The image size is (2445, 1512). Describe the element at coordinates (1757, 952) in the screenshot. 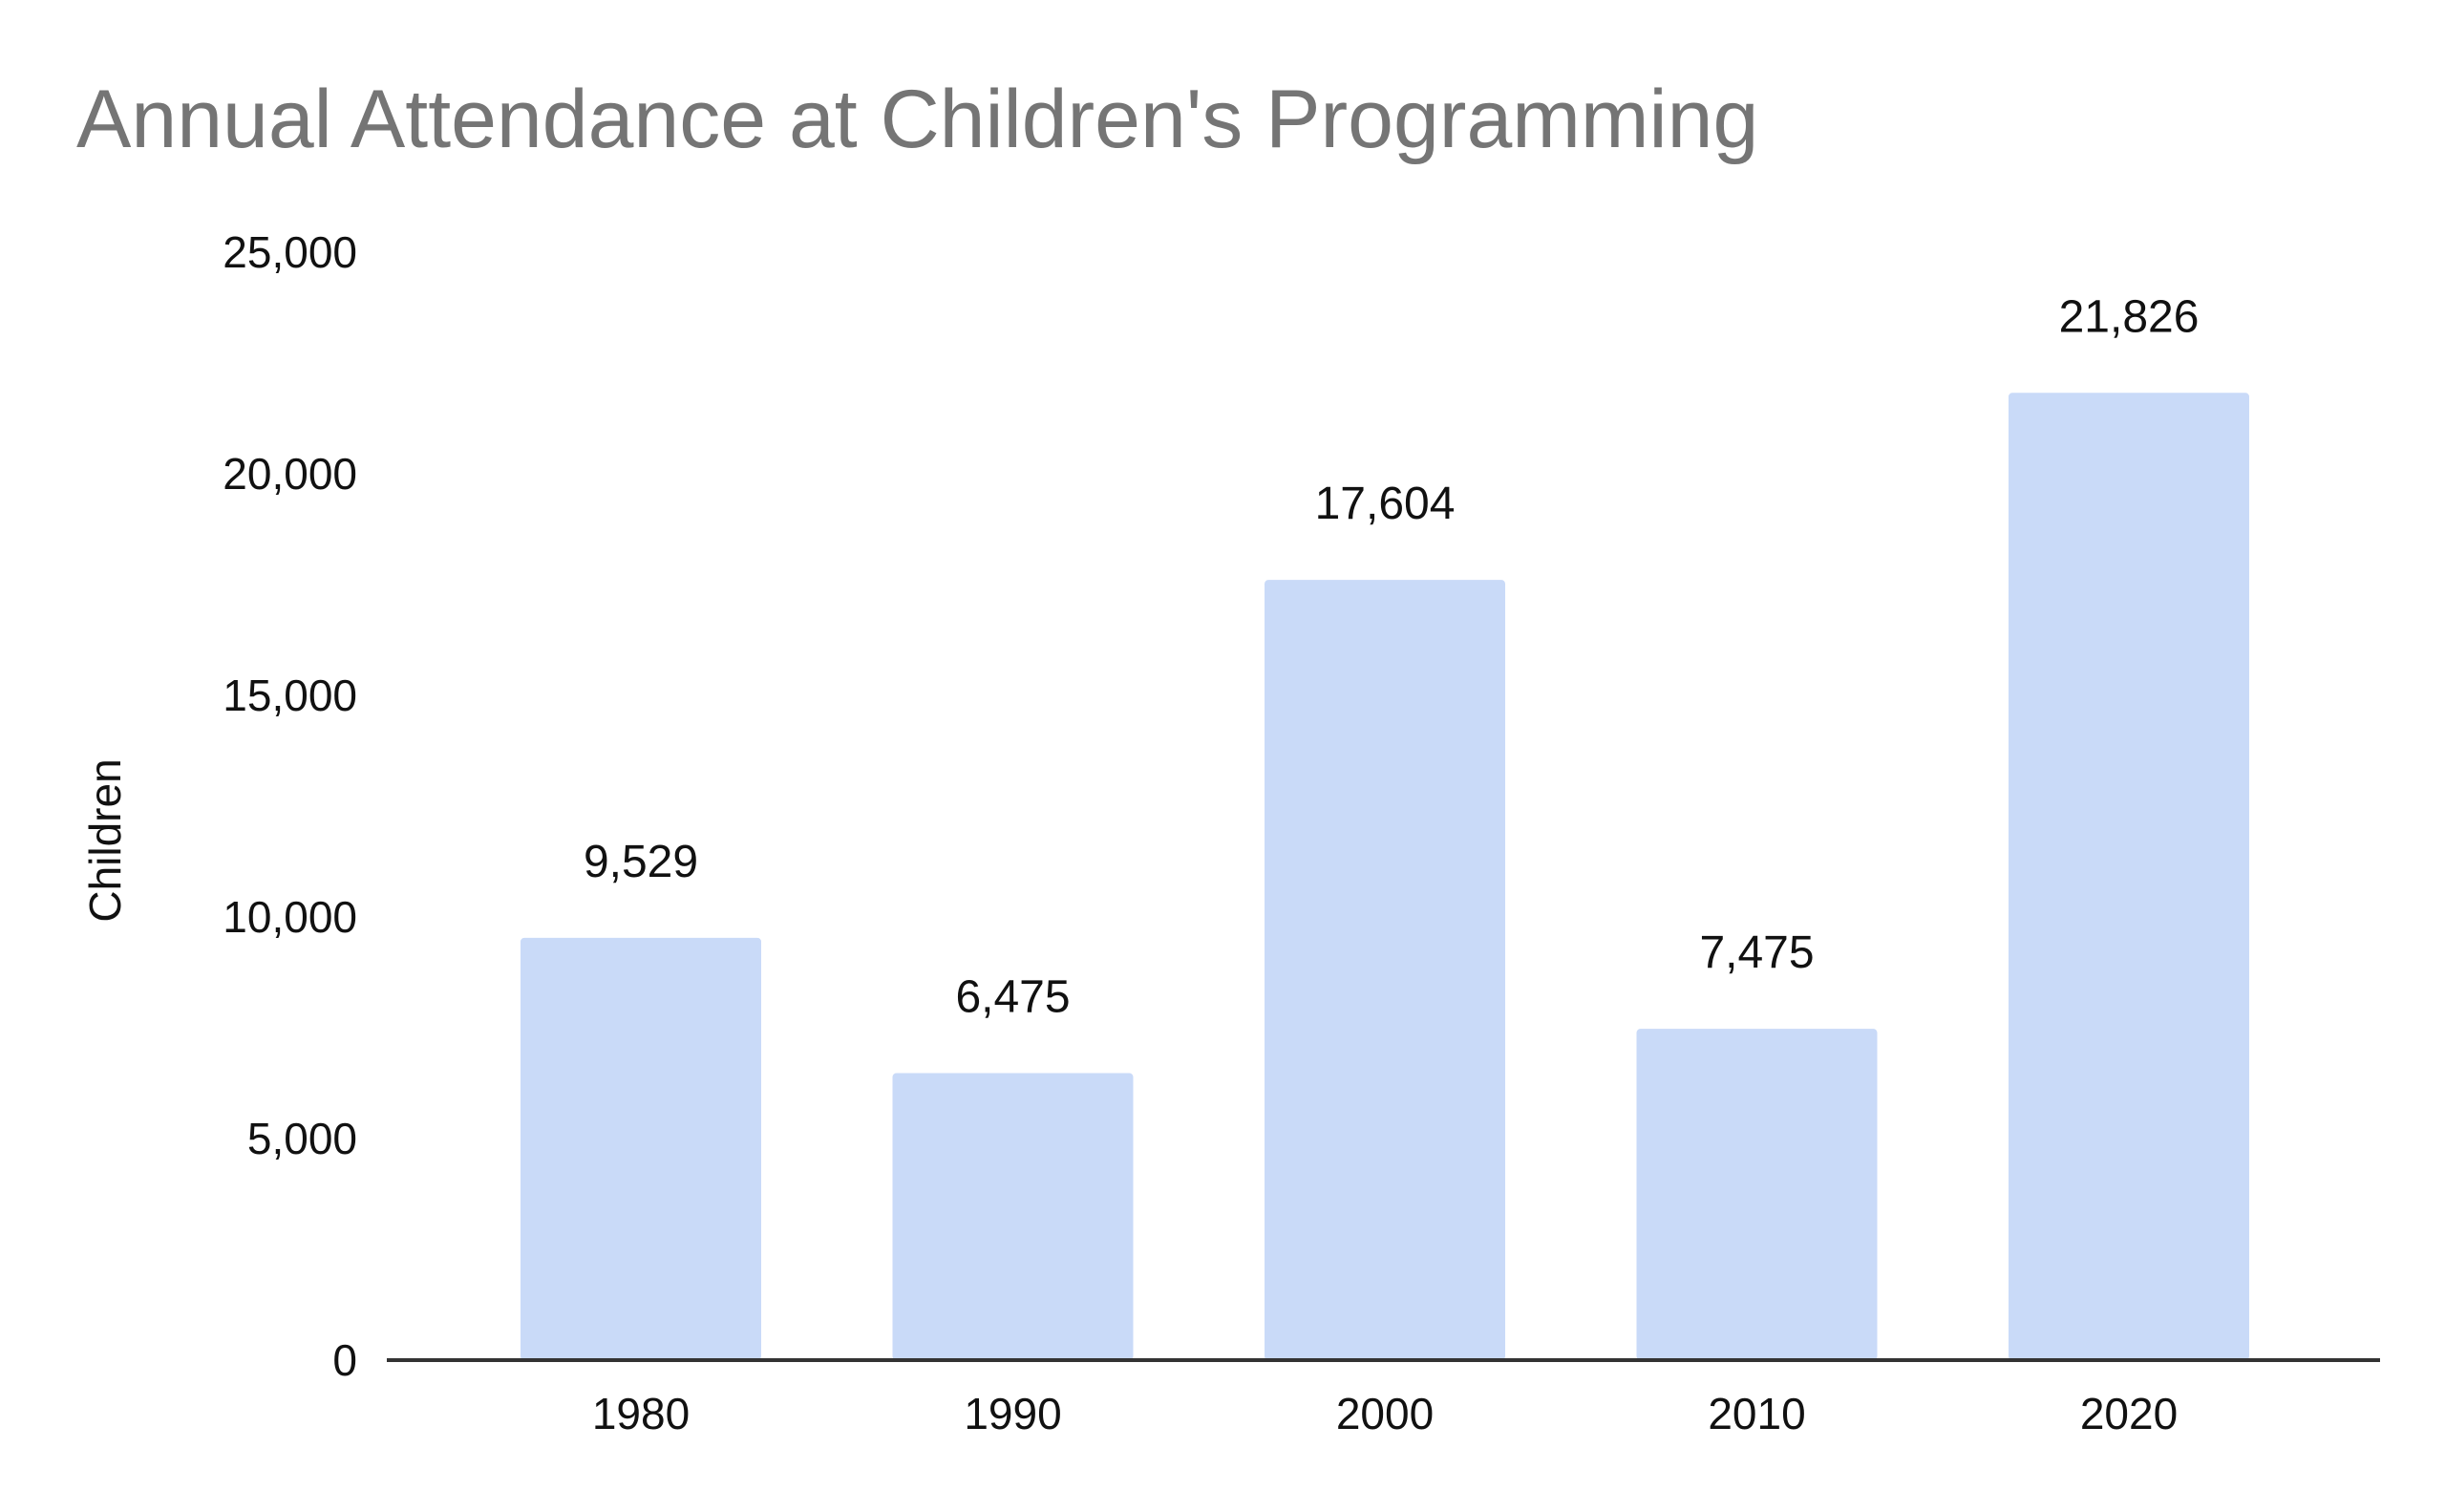

I see `data-label-2010: 7,475` at that location.